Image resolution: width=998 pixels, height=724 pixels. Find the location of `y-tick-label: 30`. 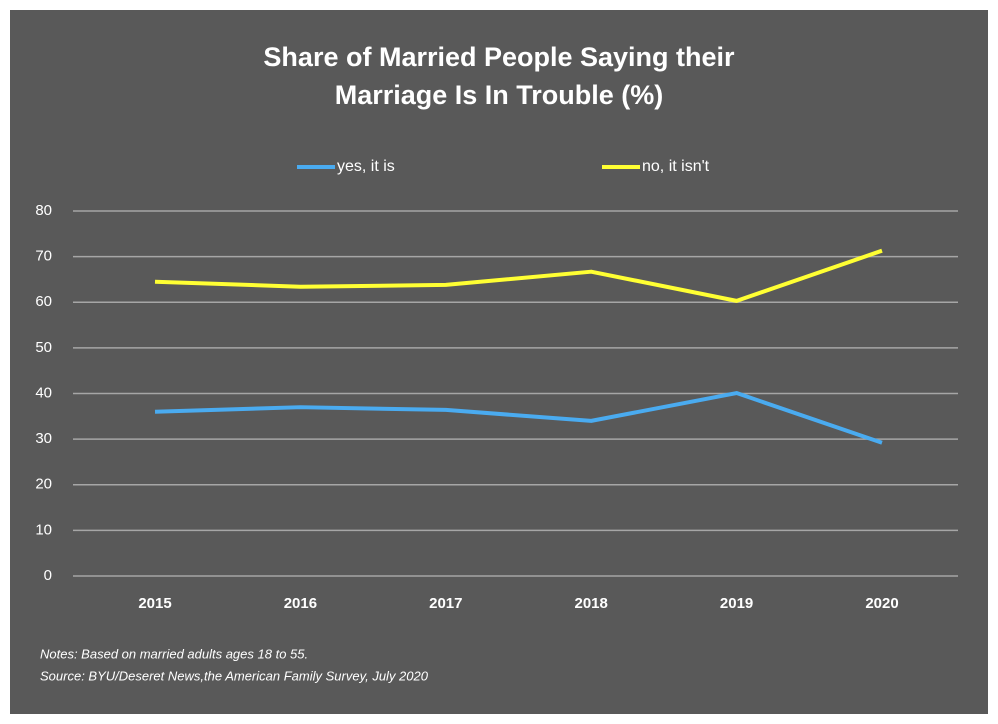

y-tick-label: 30 is located at coordinates (43, 438).